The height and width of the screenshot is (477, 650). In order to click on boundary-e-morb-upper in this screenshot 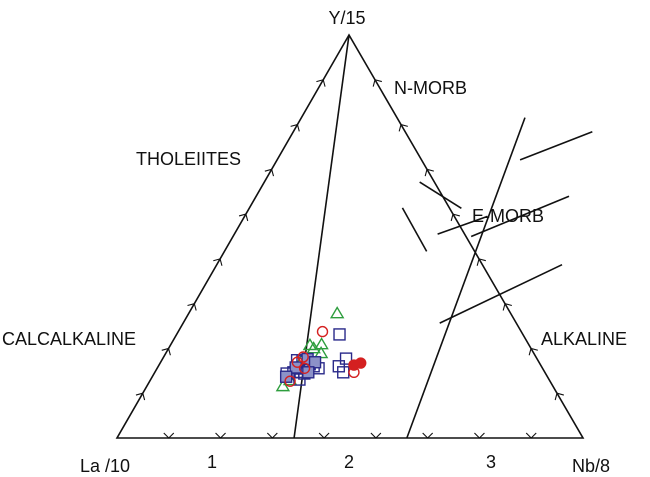, I will do `click(520, 216)`.